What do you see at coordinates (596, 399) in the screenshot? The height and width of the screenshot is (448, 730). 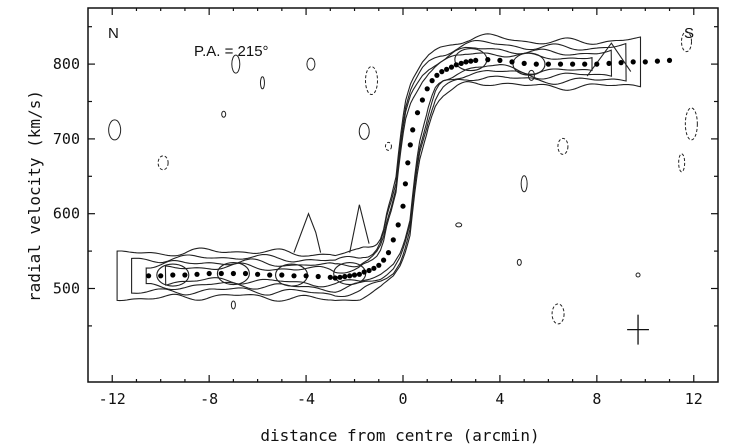 I see `x-tick-label: 8` at bounding box center [596, 399].